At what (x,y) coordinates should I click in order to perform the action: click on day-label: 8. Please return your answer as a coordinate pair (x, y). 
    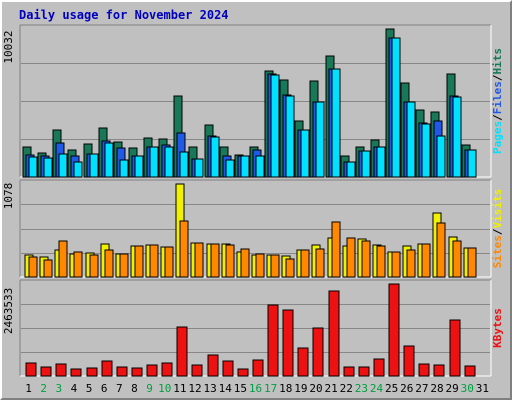
    Looking at the image, I should click on (134, 388).